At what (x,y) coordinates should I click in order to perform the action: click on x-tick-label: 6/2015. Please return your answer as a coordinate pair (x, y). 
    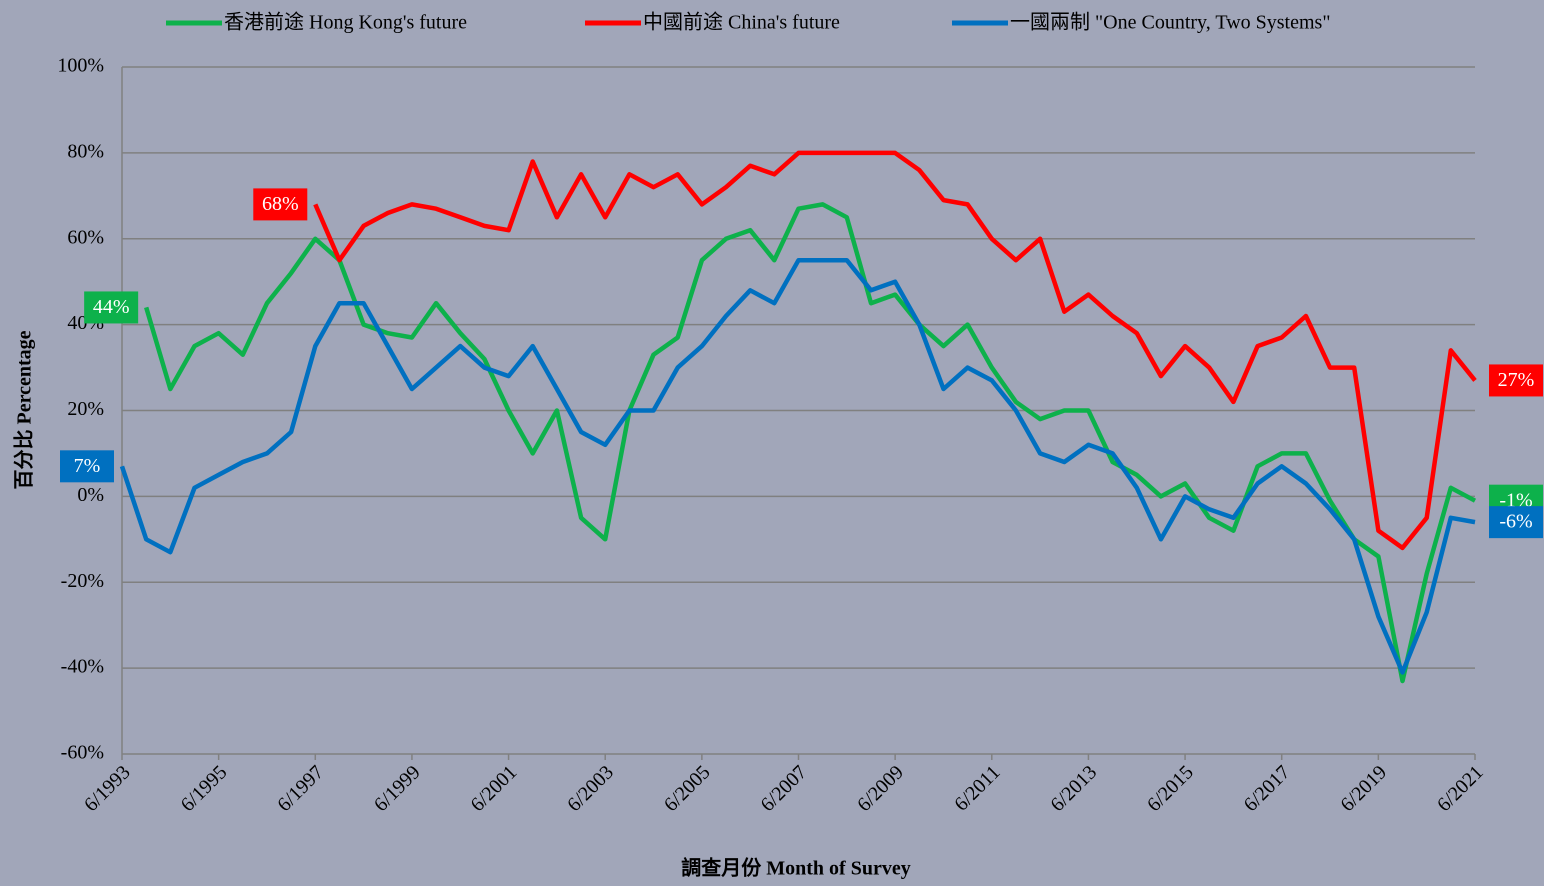
    Looking at the image, I should click on (1170, 788).